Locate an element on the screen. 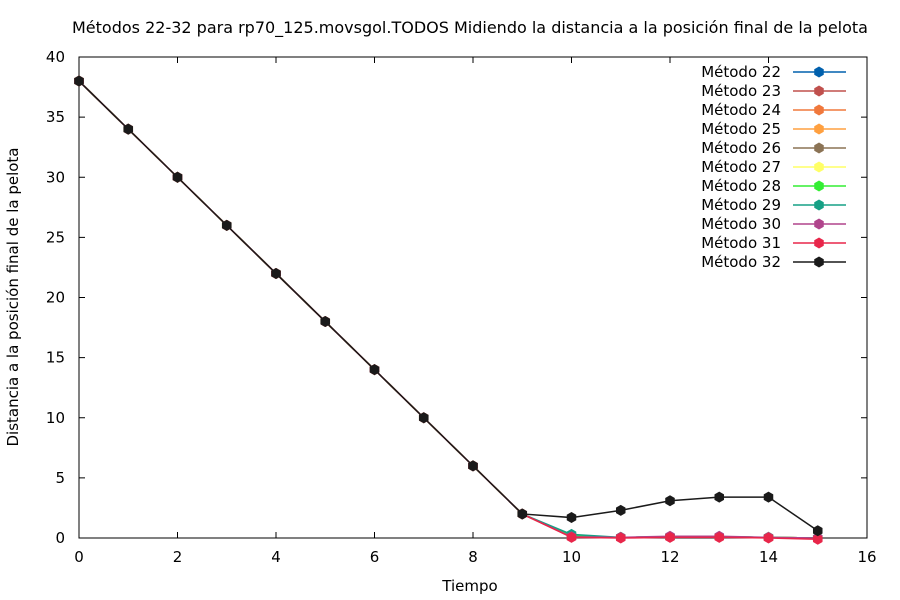  x-axis-title: Tiempo is located at coordinates (469, 586).